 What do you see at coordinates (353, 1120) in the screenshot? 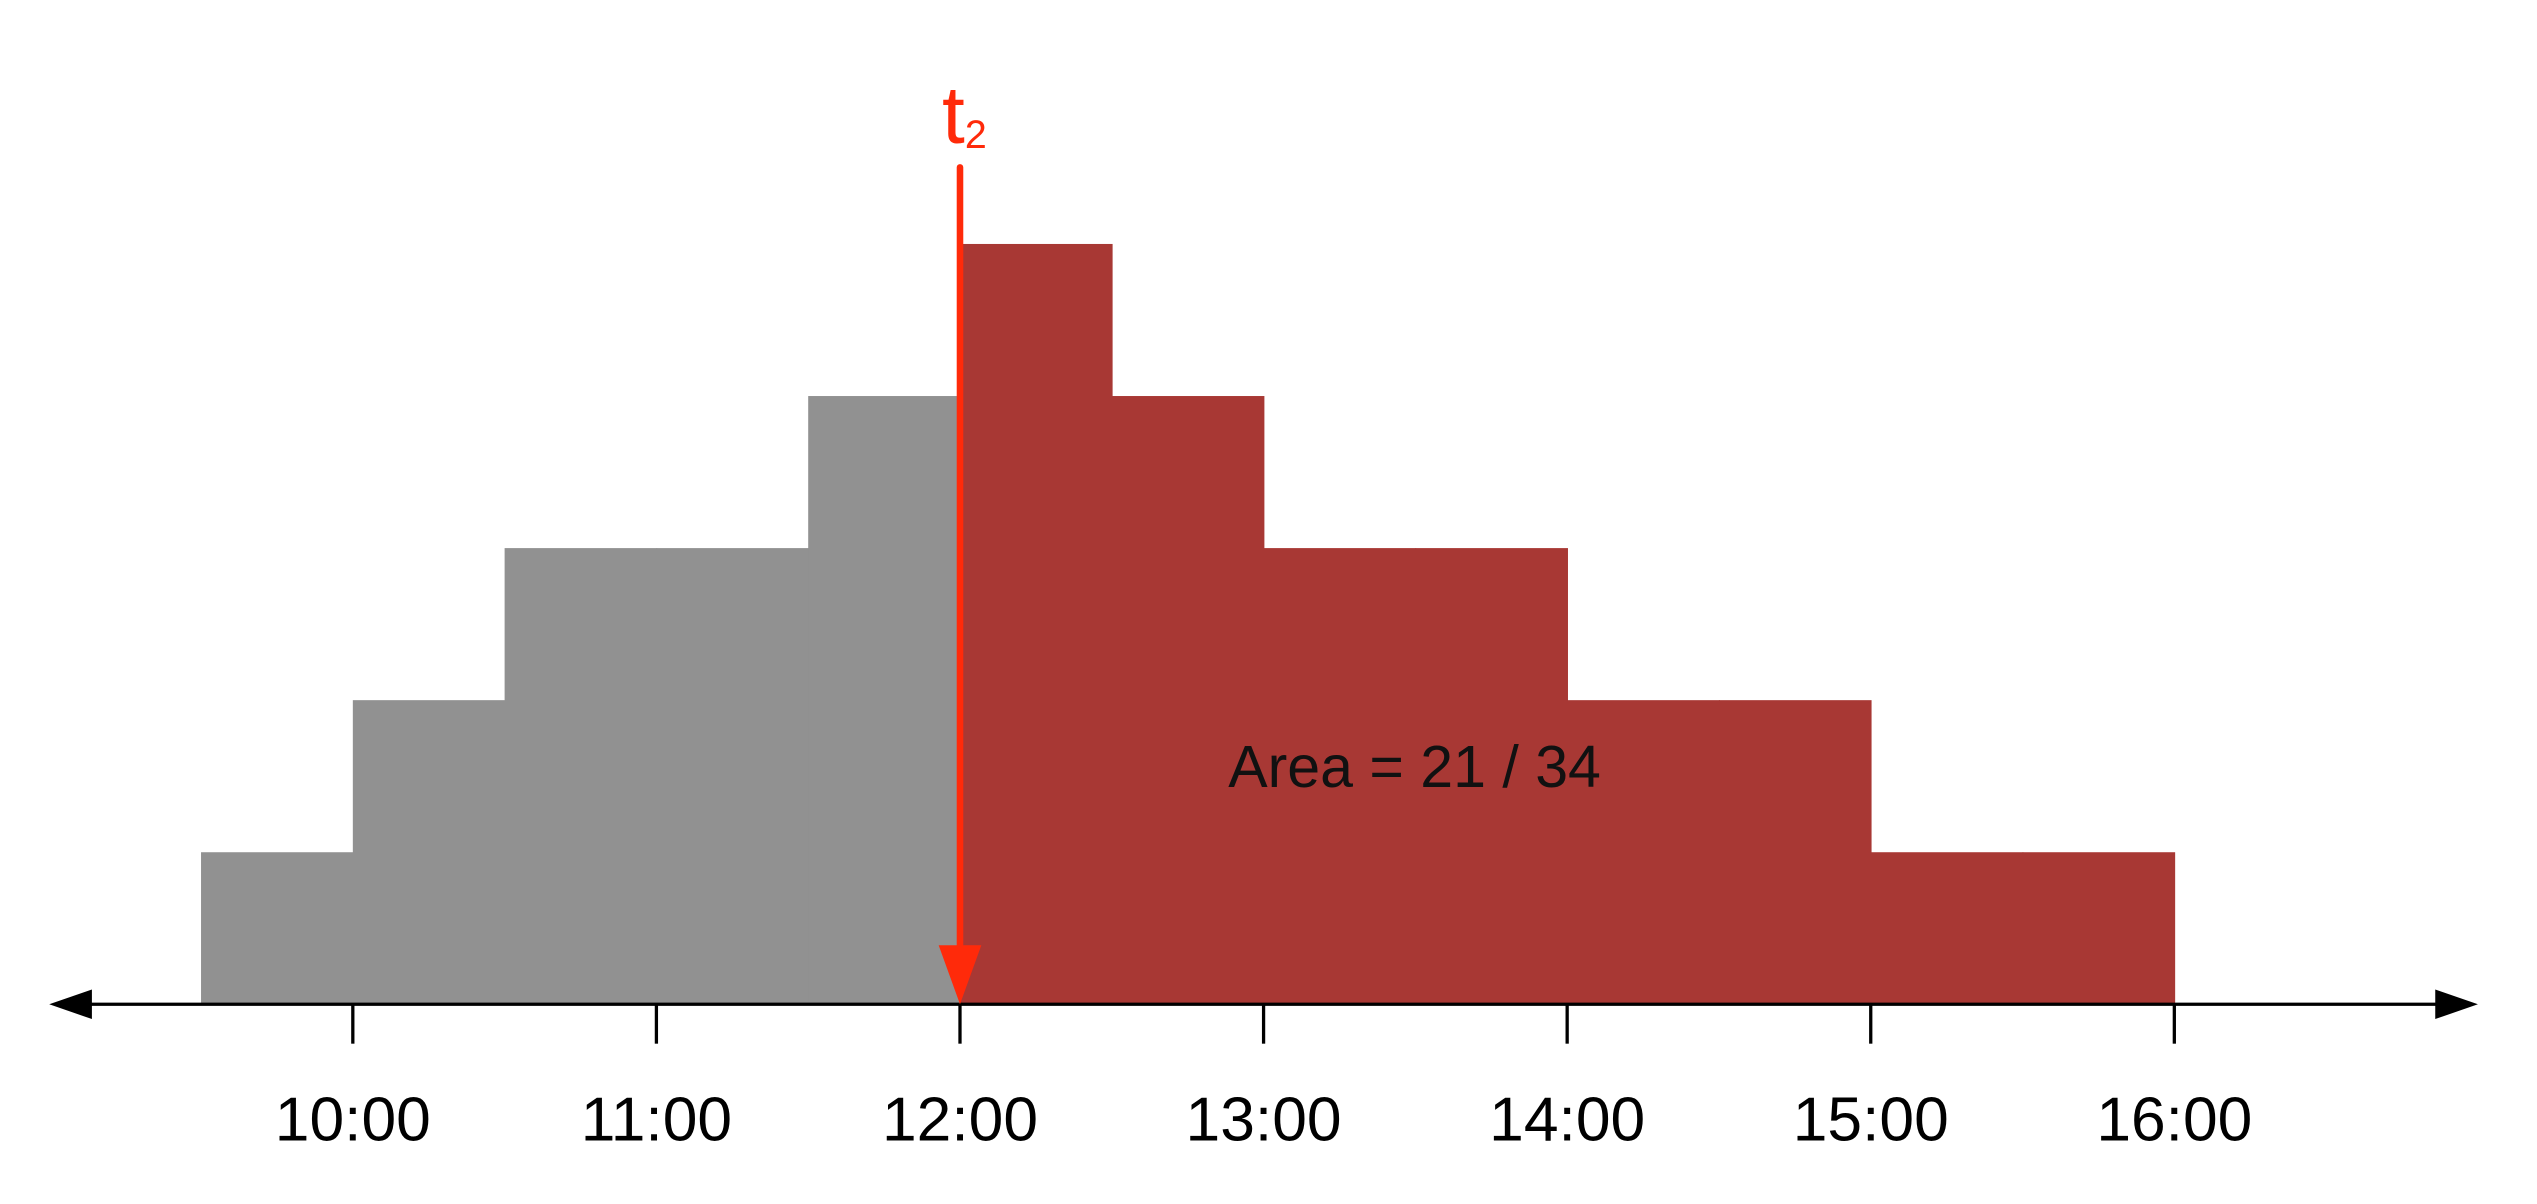
I see `x-tick-label: 10:00` at bounding box center [353, 1120].